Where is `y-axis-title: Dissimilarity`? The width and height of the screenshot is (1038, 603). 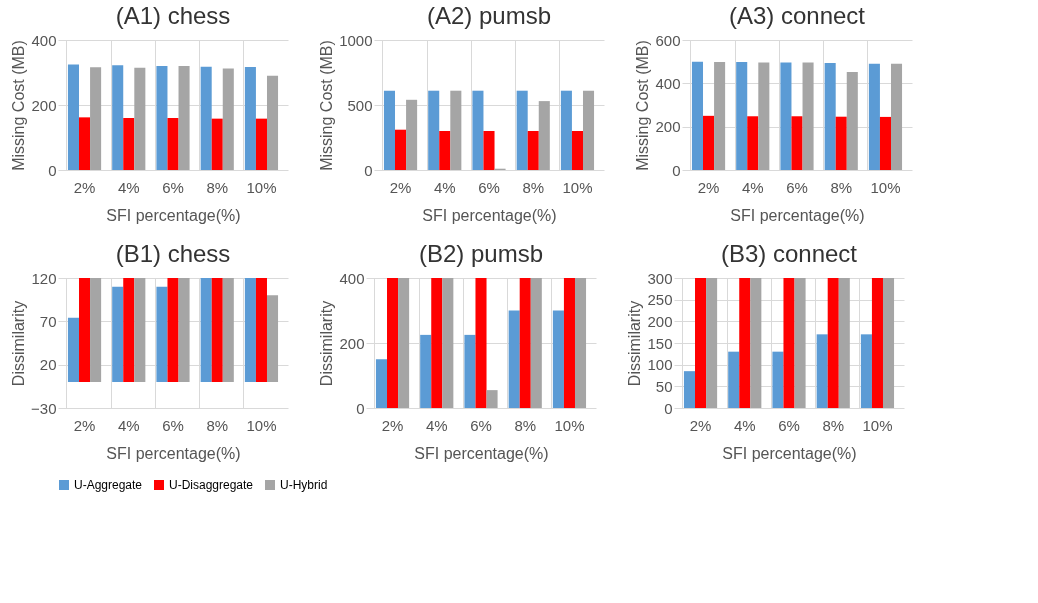
y-axis-title: Dissimilarity is located at coordinates (327, 343).